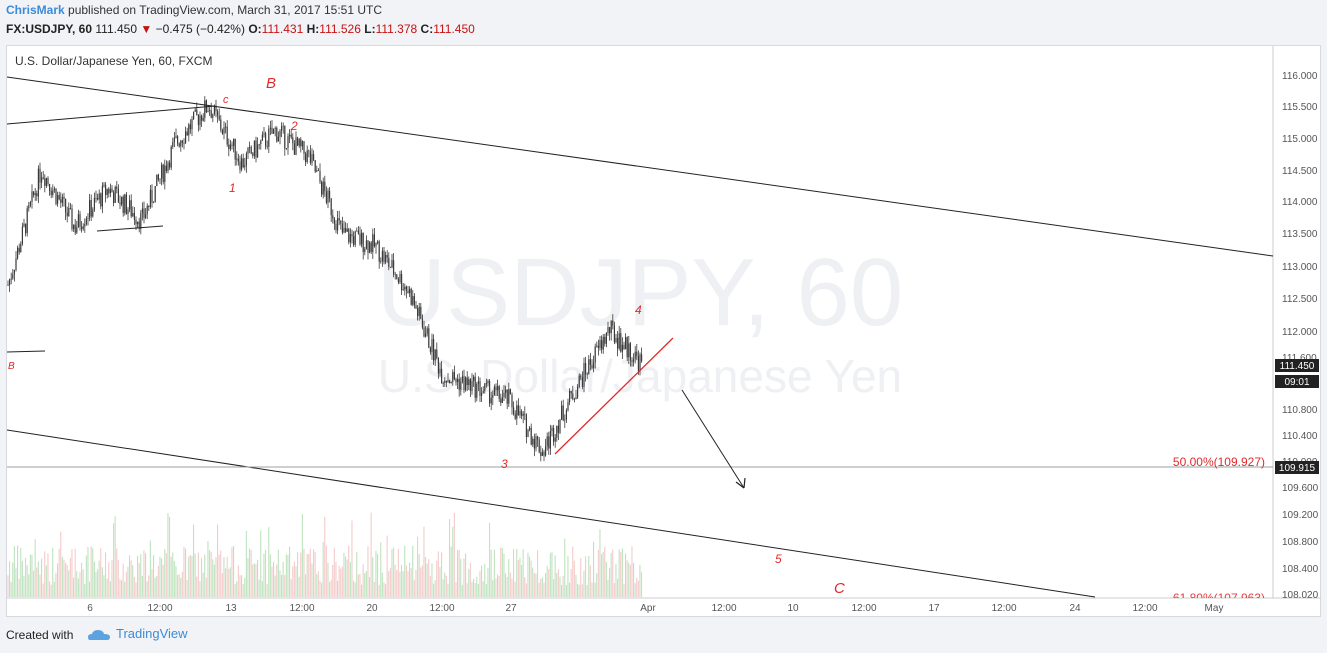 Image resolution: width=1327 pixels, height=653 pixels. I want to click on time-tick-label: 10, so click(793, 608).